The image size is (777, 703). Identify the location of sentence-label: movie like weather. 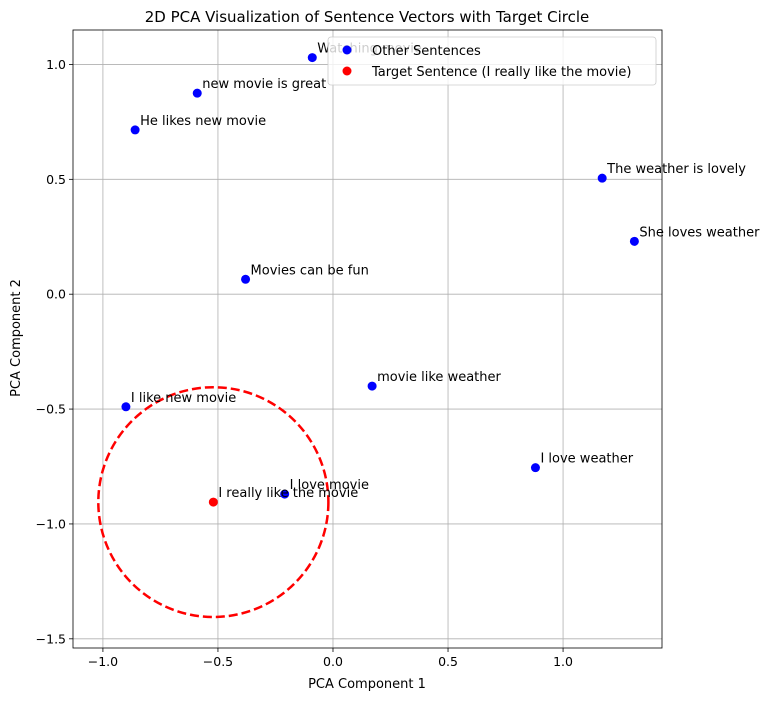
(439, 377).